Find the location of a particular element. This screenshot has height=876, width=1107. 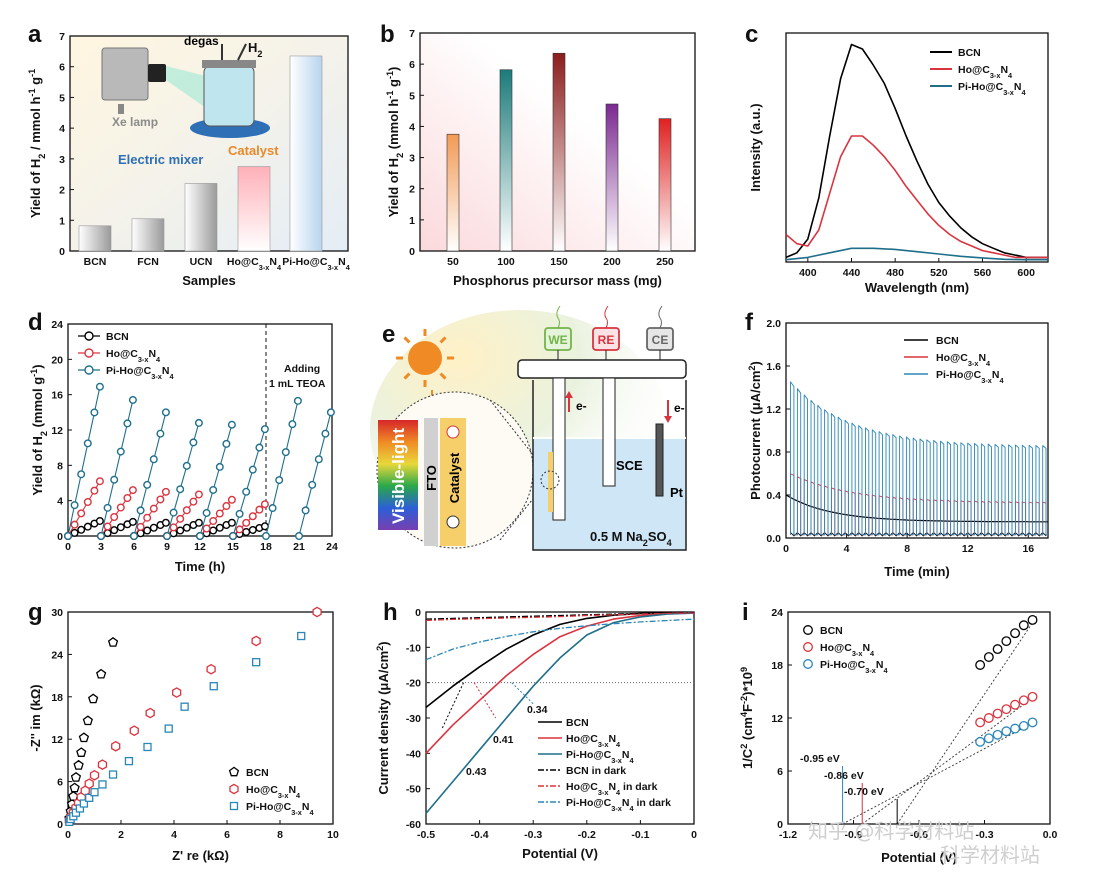

y-tick-label: 0 is located at coordinates (60, 825).